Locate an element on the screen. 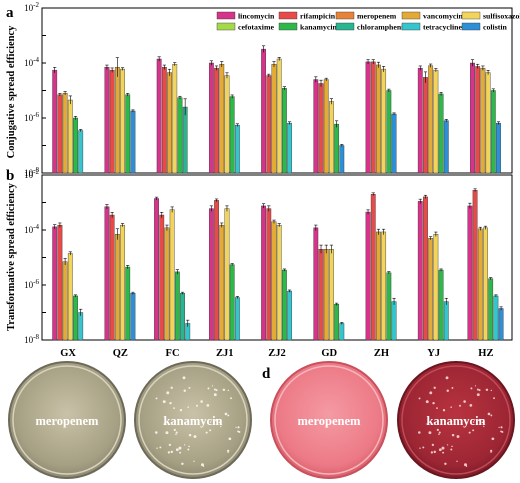 The width and height of the screenshot is (520, 483). bar-rifampicin-QZ is located at coordinates (112, 277).